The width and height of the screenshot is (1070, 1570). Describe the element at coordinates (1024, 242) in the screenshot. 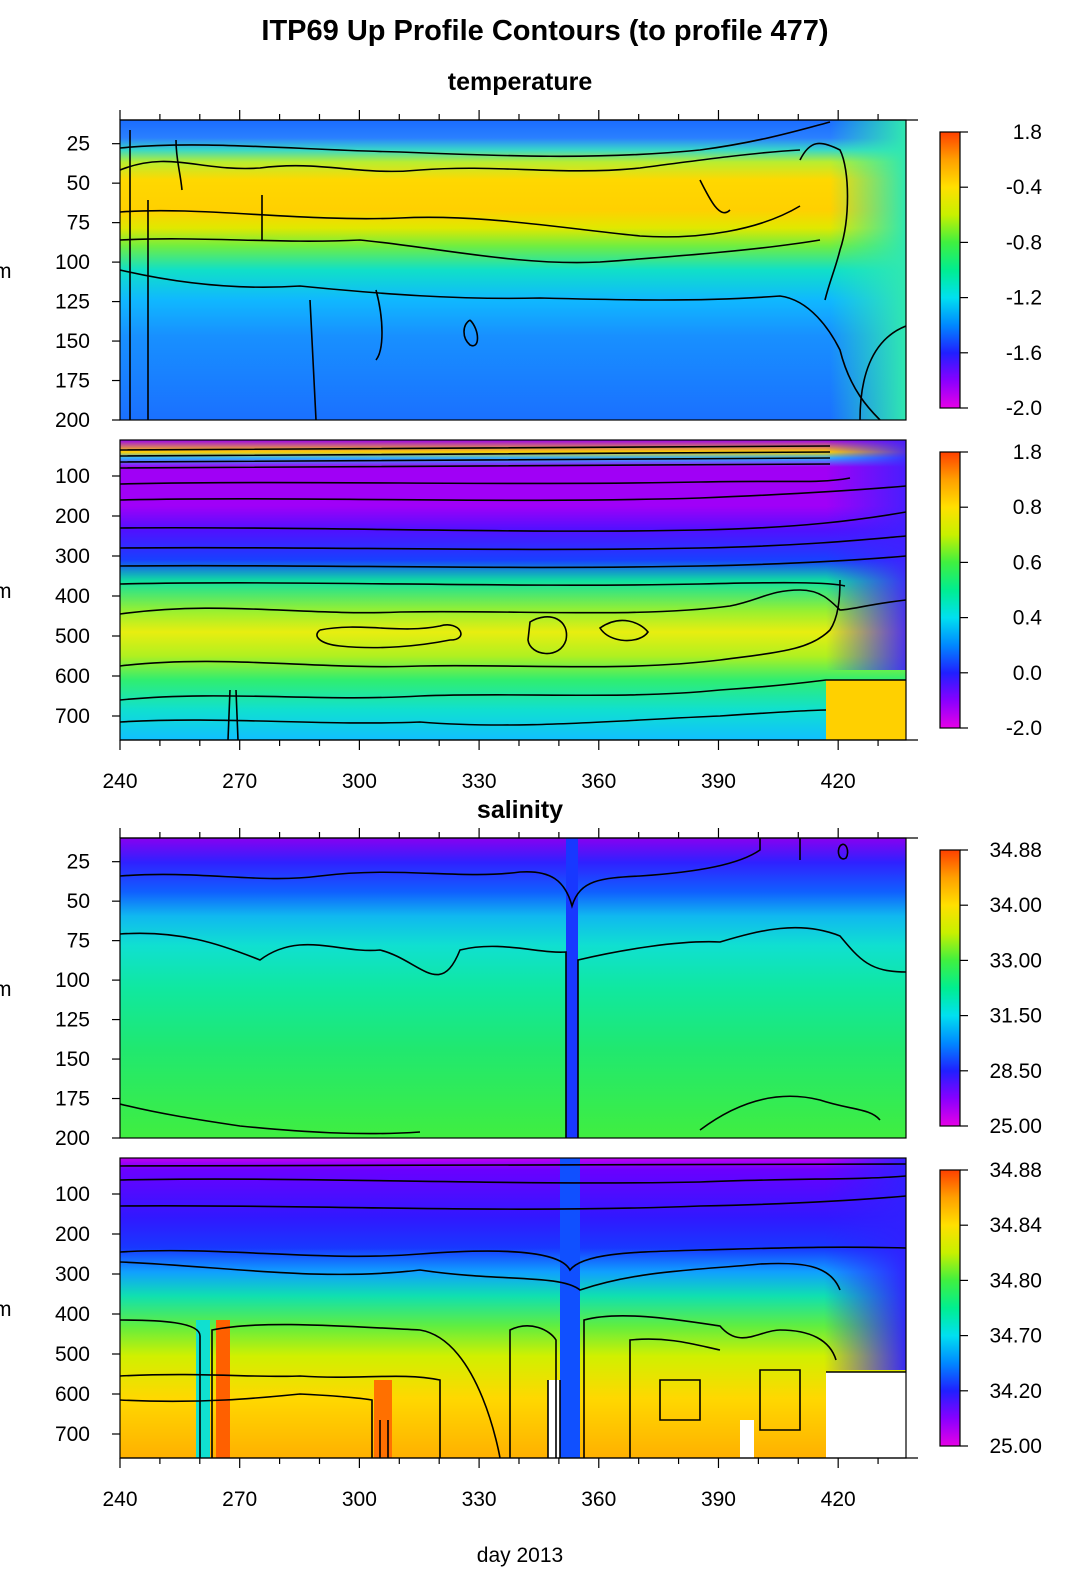

I see `colorbar-tick-label: -0.8` at that location.